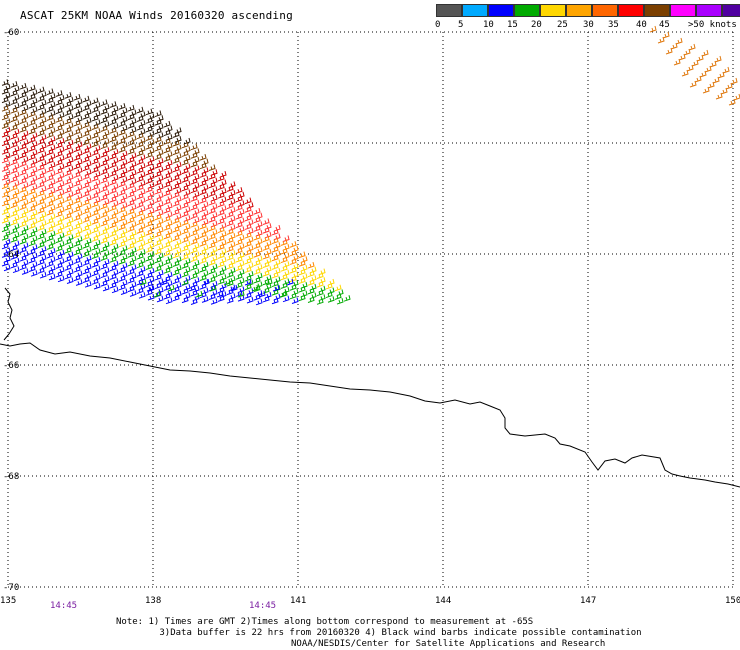  Describe the element at coordinates (732, 601) in the screenshot. I see `lon-tick-label: 150` at that location.